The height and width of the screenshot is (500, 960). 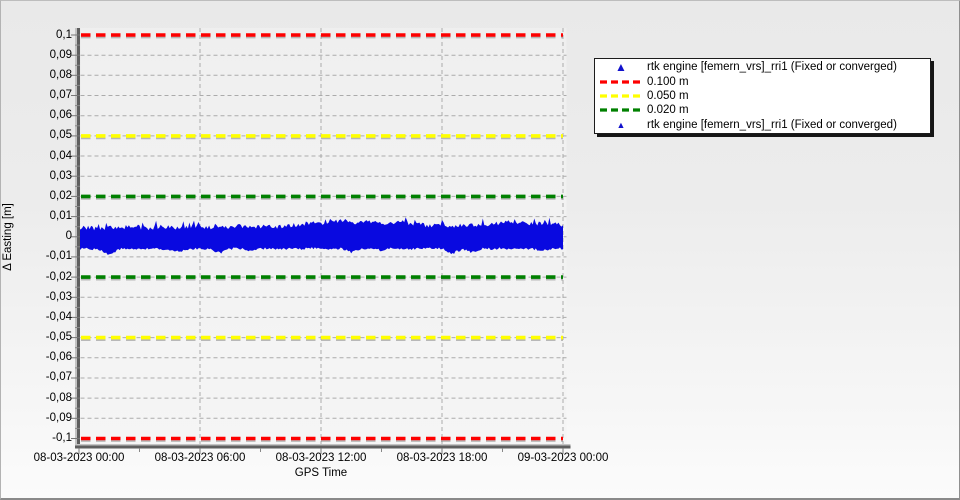 What do you see at coordinates (60, 115) in the screenshot?
I see `y-tick-label: 0,06` at bounding box center [60, 115].